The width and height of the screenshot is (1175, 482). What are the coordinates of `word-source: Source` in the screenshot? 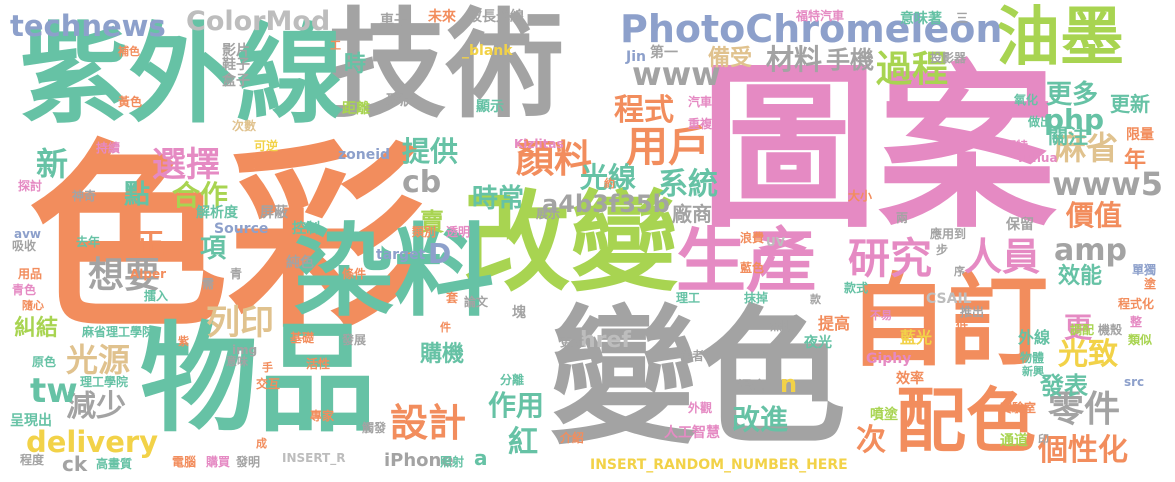 It's located at (241, 229).